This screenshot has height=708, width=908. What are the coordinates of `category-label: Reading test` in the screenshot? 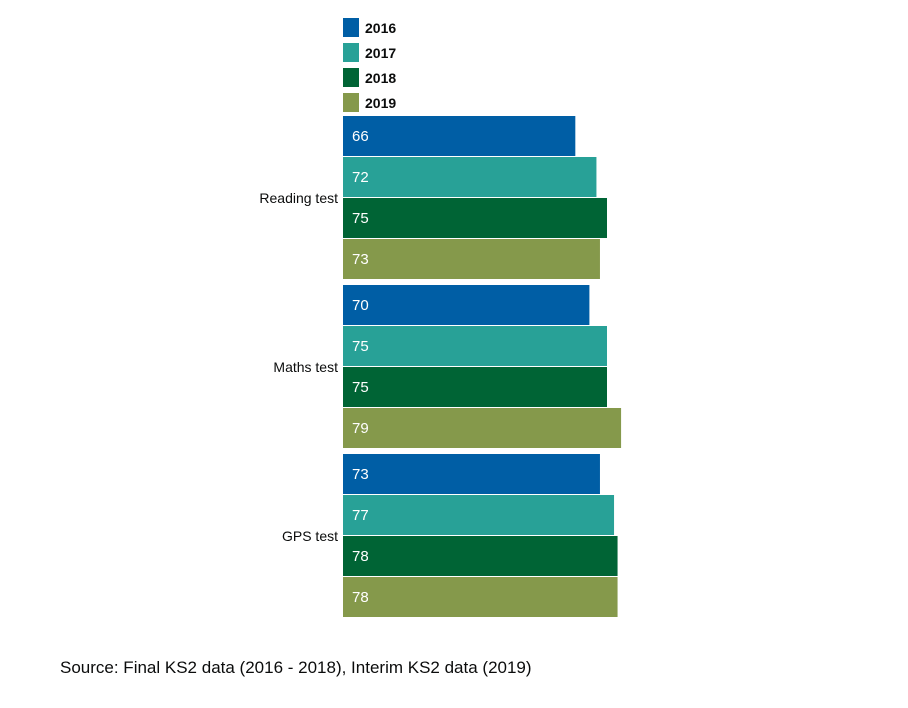 It's located at (298, 198).